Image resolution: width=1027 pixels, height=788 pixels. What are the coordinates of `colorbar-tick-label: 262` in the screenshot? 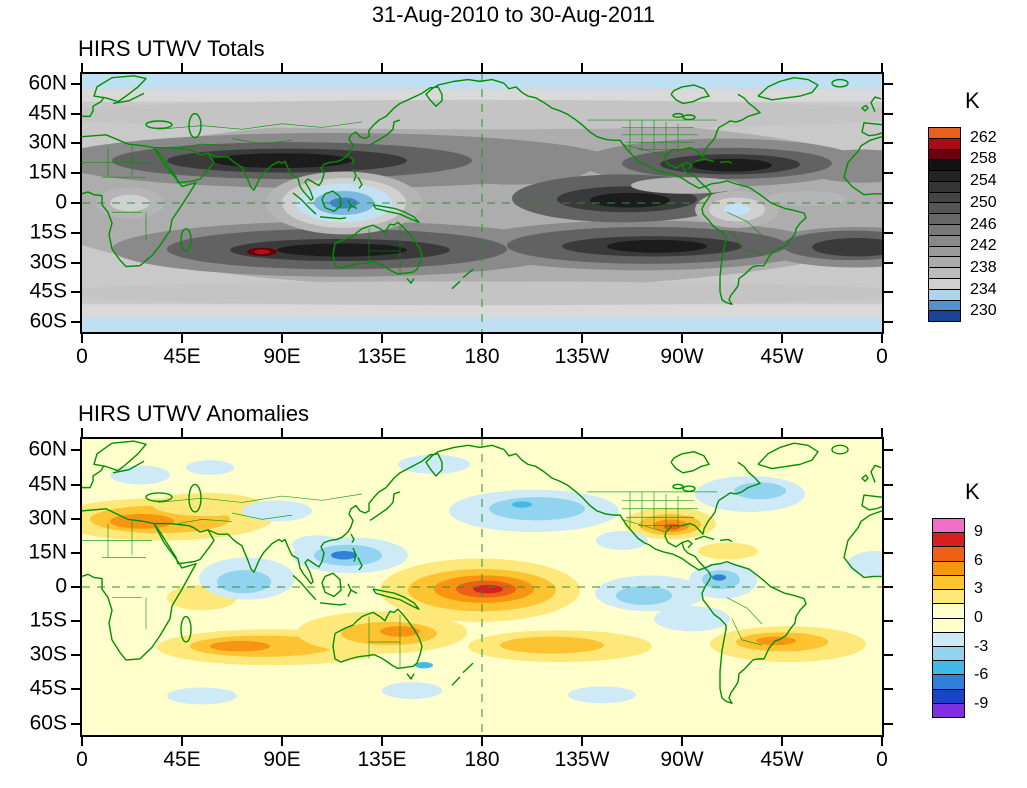 It's located at (983, 137).